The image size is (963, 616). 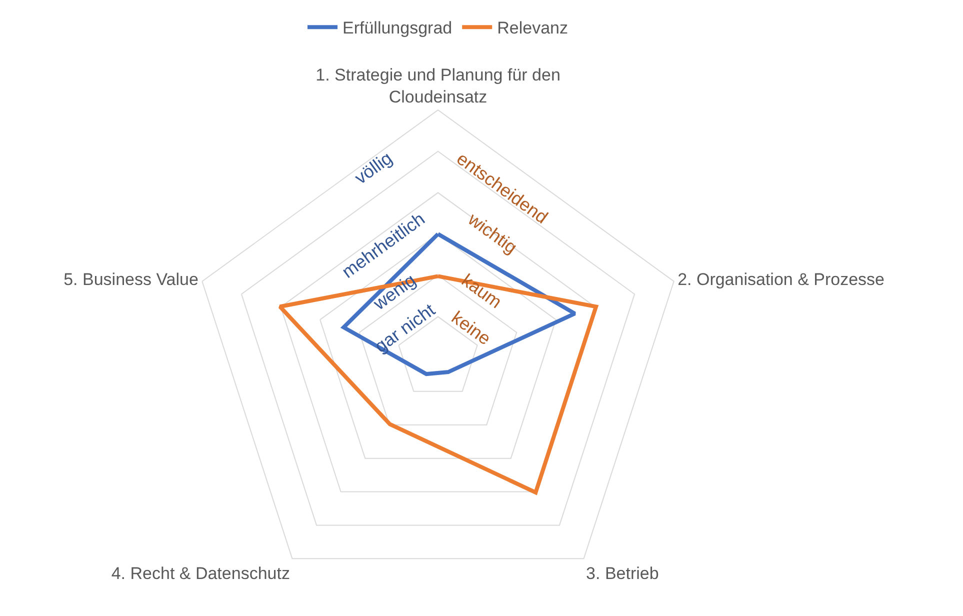 What do you see at coordinates (397, 28) in the screenshot?
I see `legend-label: Erfüllungsgrad` at bounding box center [397, 28].